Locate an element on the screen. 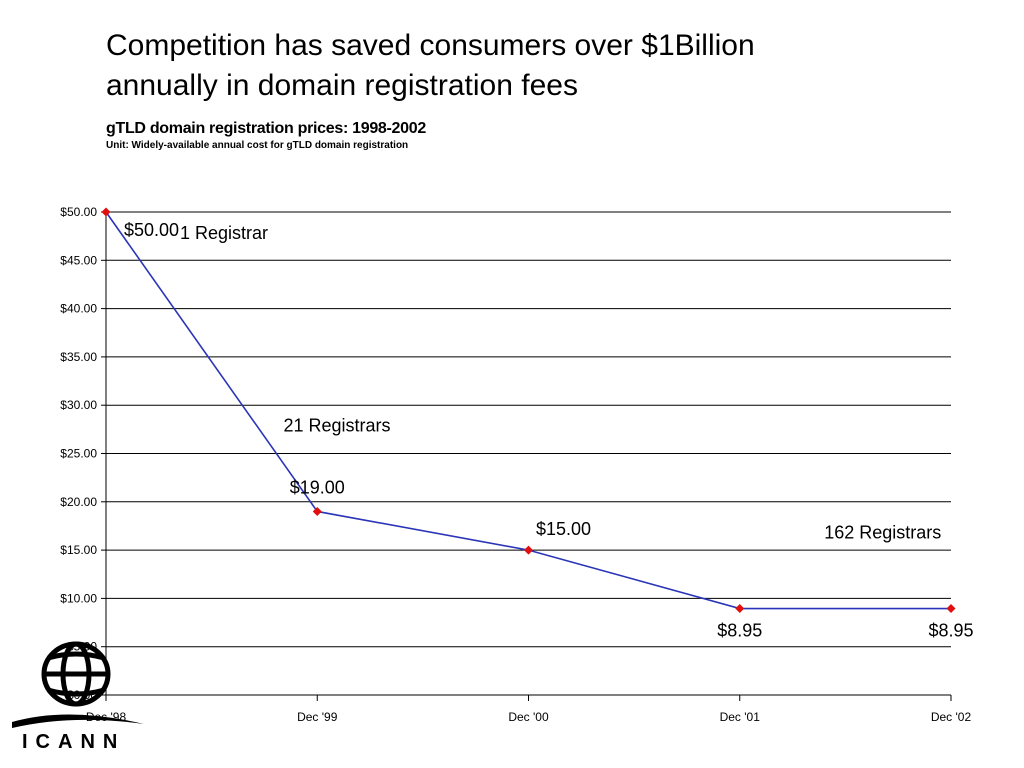 This screenshot has height=768, width=1024. y-tick-label: $50.00 is located at coordinates (78, 212).